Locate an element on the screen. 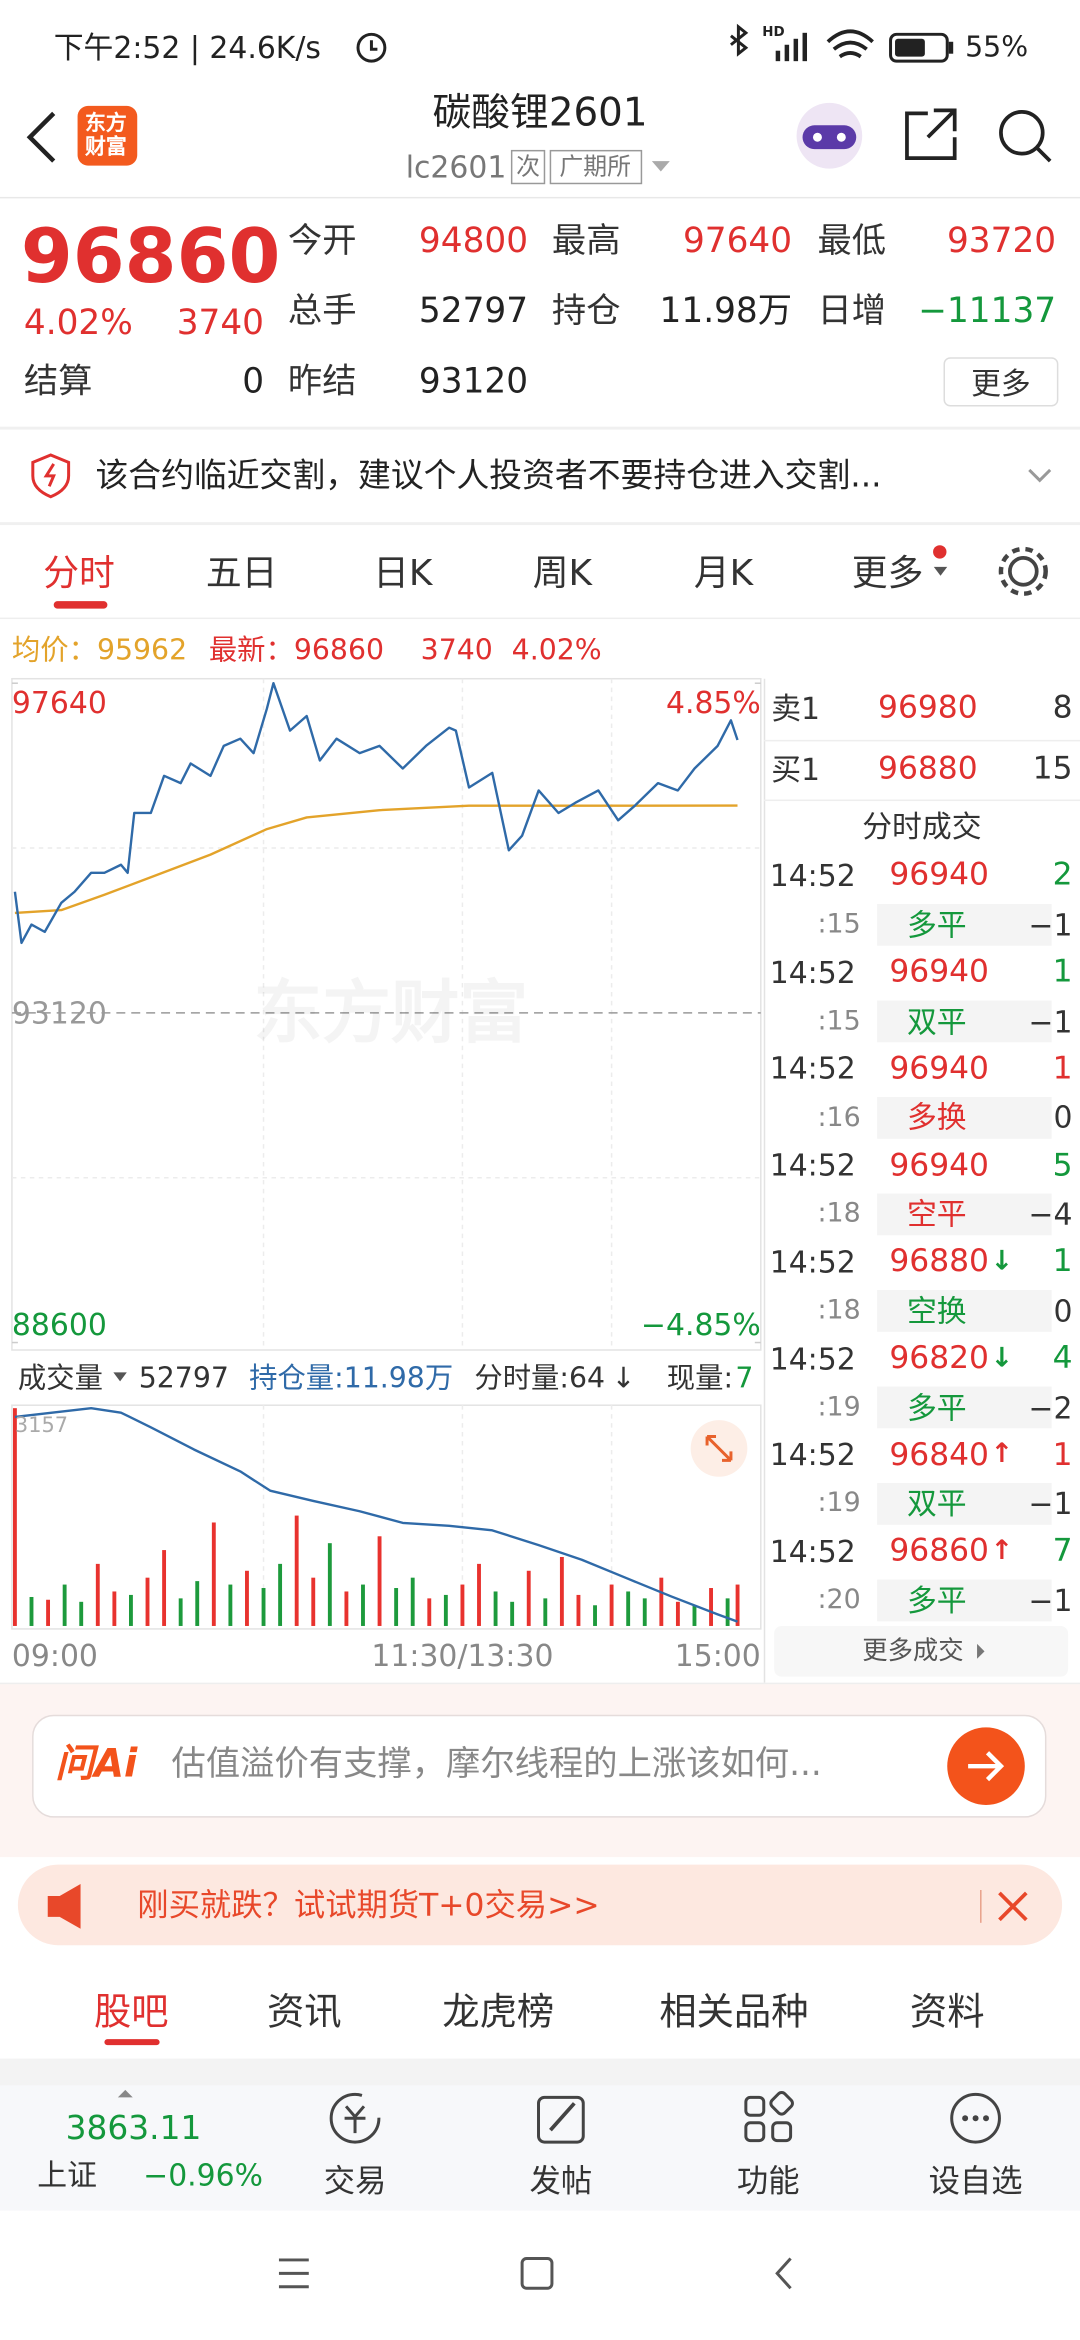  trade-second: :19 is located at coordinates (839, 1503).